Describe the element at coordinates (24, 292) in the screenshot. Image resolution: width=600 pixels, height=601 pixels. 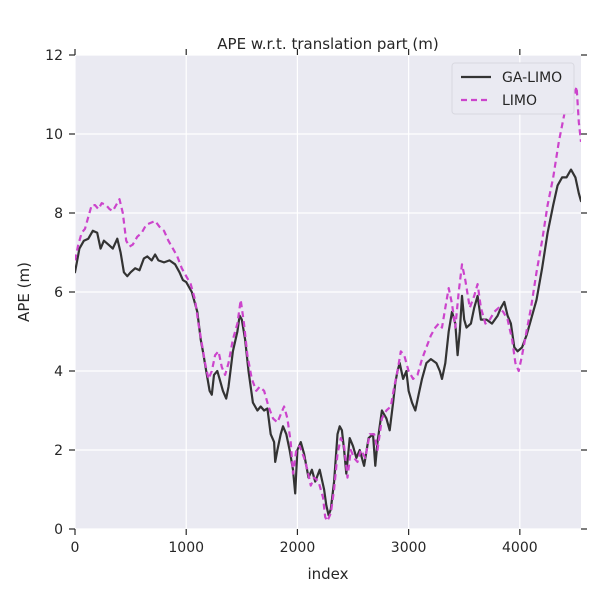
I see `y-axis-label: APE (m)` at that location.